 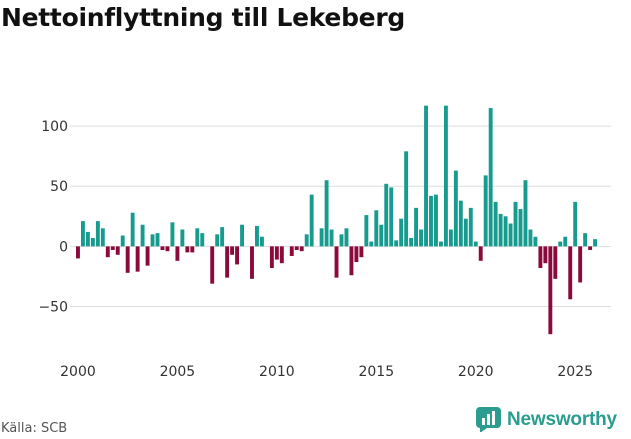 I want to click on y-tick-label: 0, so click(x=63, y=247).